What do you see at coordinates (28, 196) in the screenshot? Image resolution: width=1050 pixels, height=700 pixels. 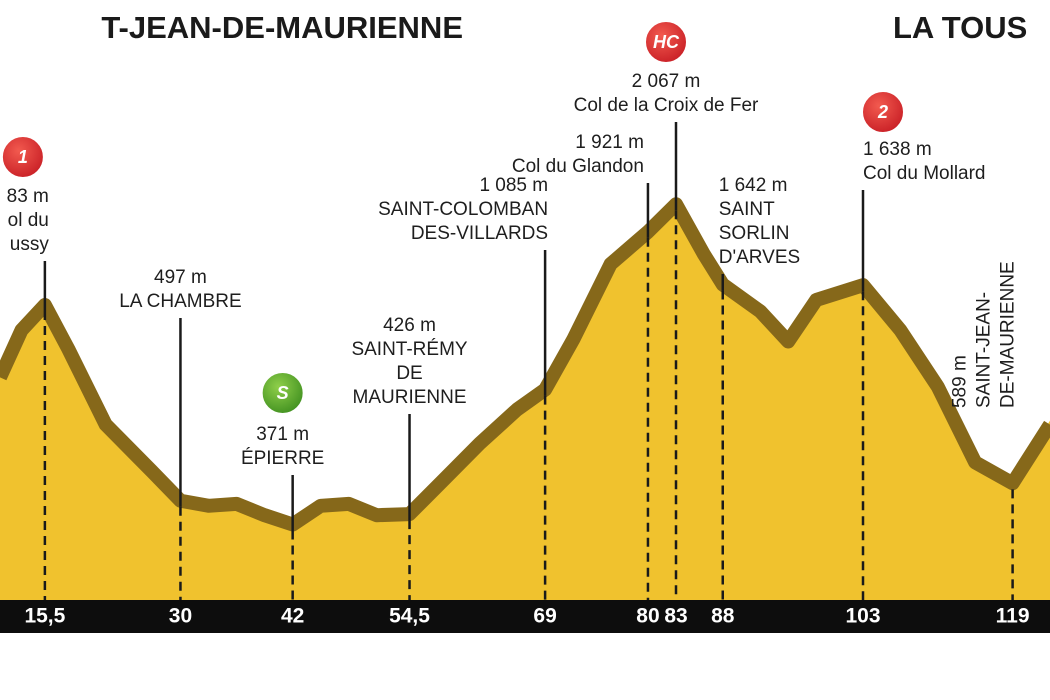 I see `place-label: 83 m` at bounding box center [28, 196].